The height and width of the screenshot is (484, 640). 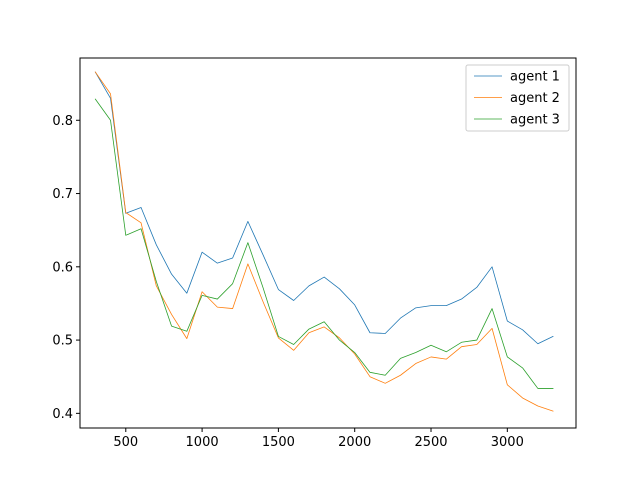 I want to click on legend: agent 1 agent 2 agent 3, so click(x=517, y=98).